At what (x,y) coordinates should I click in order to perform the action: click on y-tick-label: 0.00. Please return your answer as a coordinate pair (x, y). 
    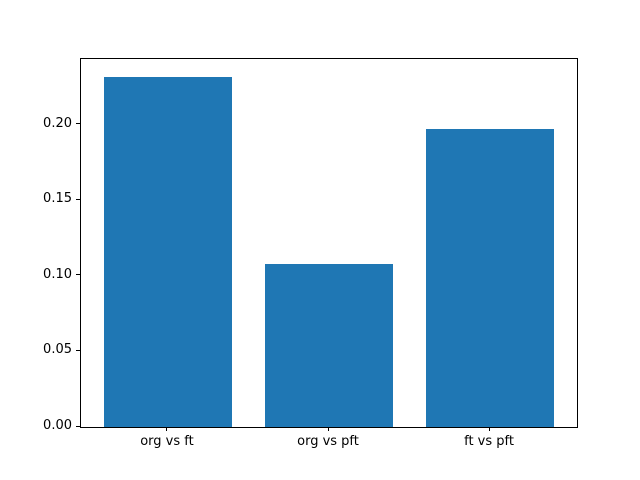
    Looking at the image, I should click on (57, 425).